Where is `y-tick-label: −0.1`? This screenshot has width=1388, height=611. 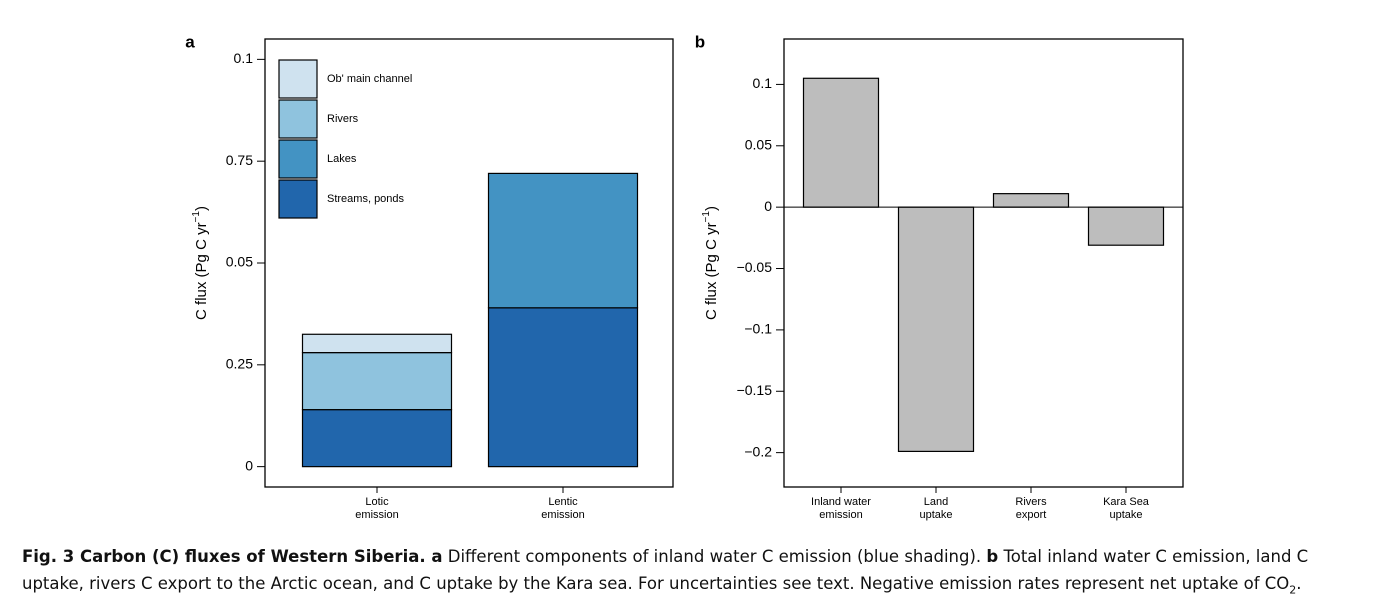
y-tick-label: −0.1 is located at coordinates (758, 329).